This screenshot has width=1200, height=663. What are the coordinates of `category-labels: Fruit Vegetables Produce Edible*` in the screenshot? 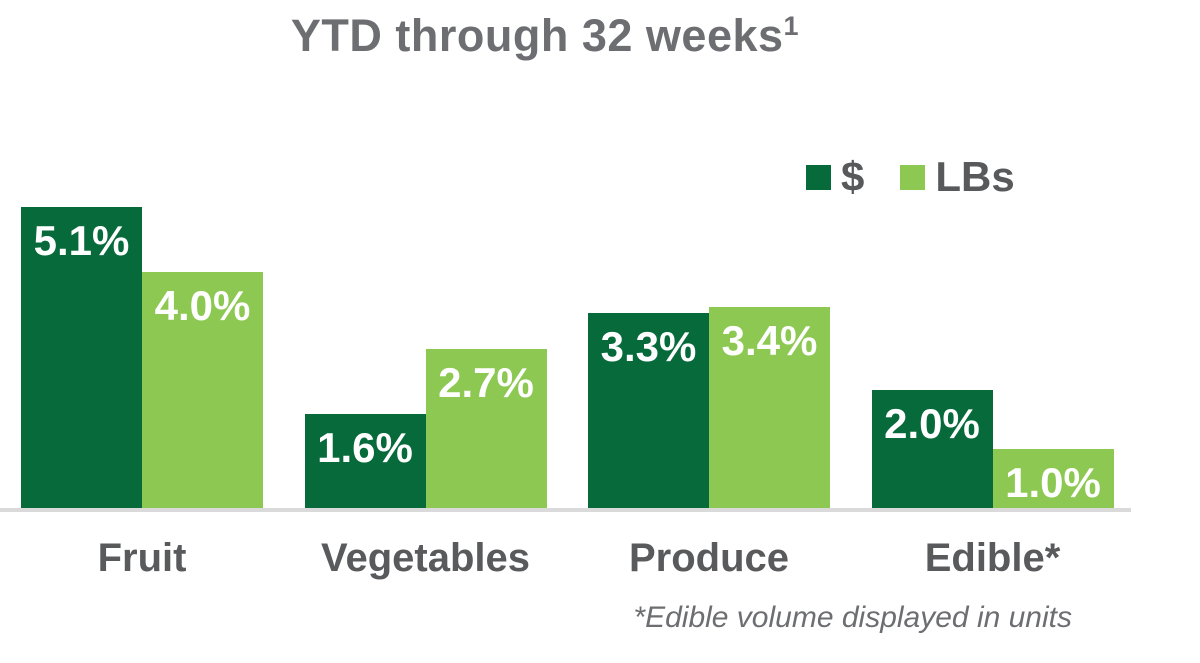 It's located at (600, 561).